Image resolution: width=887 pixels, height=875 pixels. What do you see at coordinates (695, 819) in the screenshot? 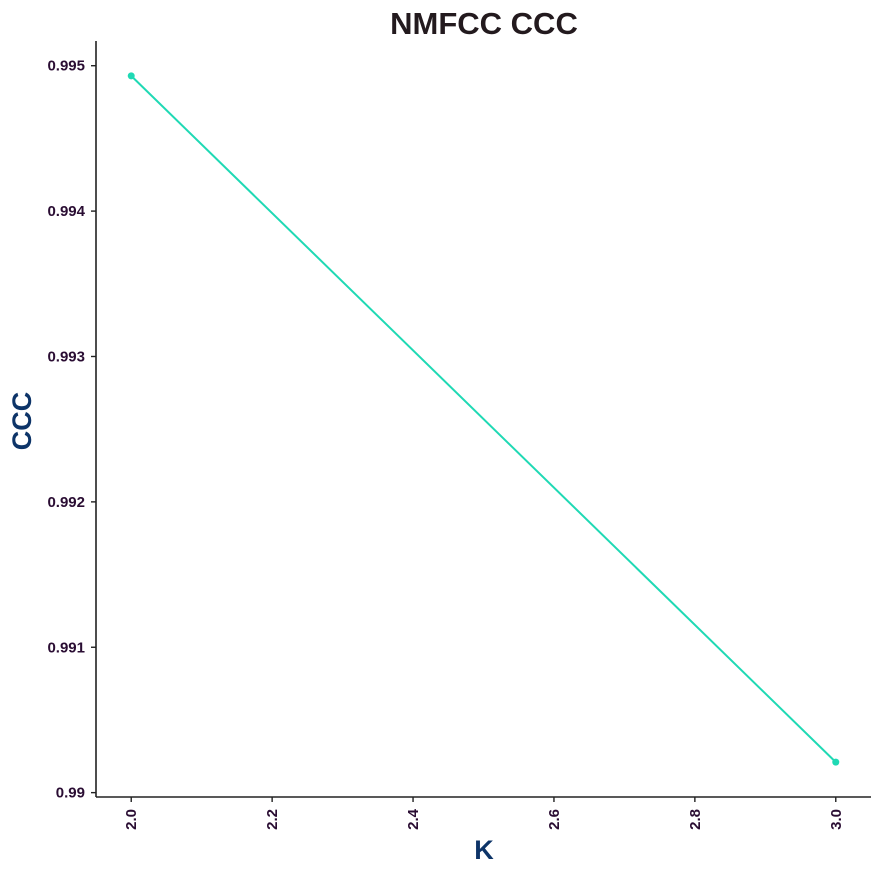
I see `x-tick-label: 2.8` at bounding box center [695, 819].